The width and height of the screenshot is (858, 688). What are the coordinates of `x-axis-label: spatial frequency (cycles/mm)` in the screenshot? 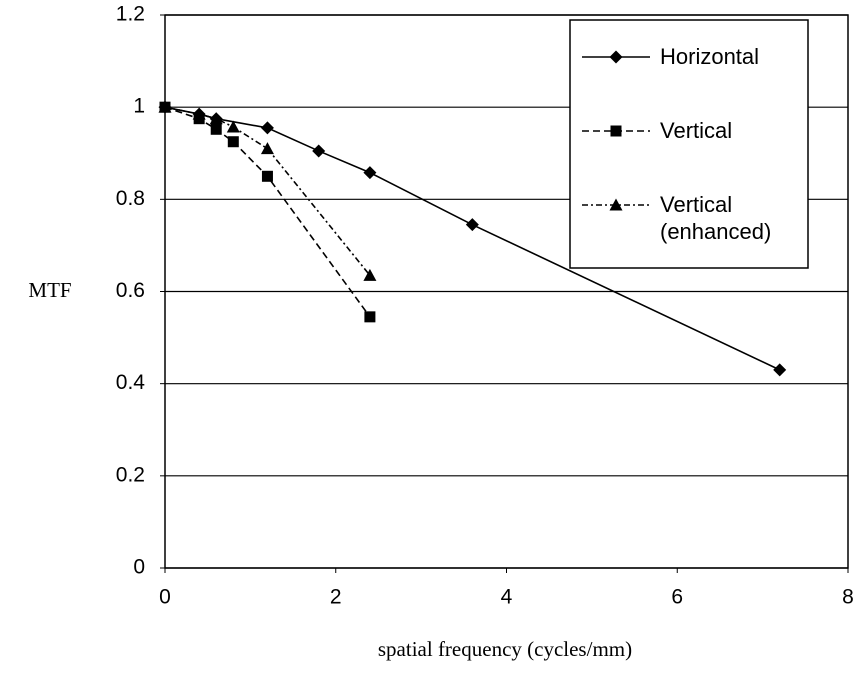 It's located at (505, 649).